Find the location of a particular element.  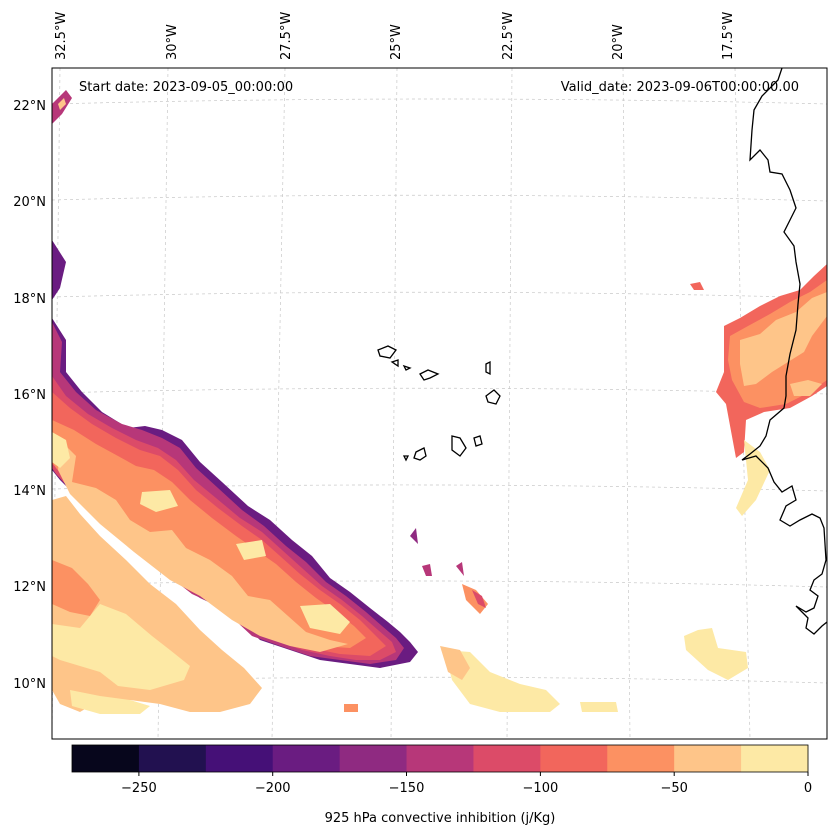

colorbar-title: 925 hPa convective inhibition (j/Kg) is located at coordinates (440, 818).